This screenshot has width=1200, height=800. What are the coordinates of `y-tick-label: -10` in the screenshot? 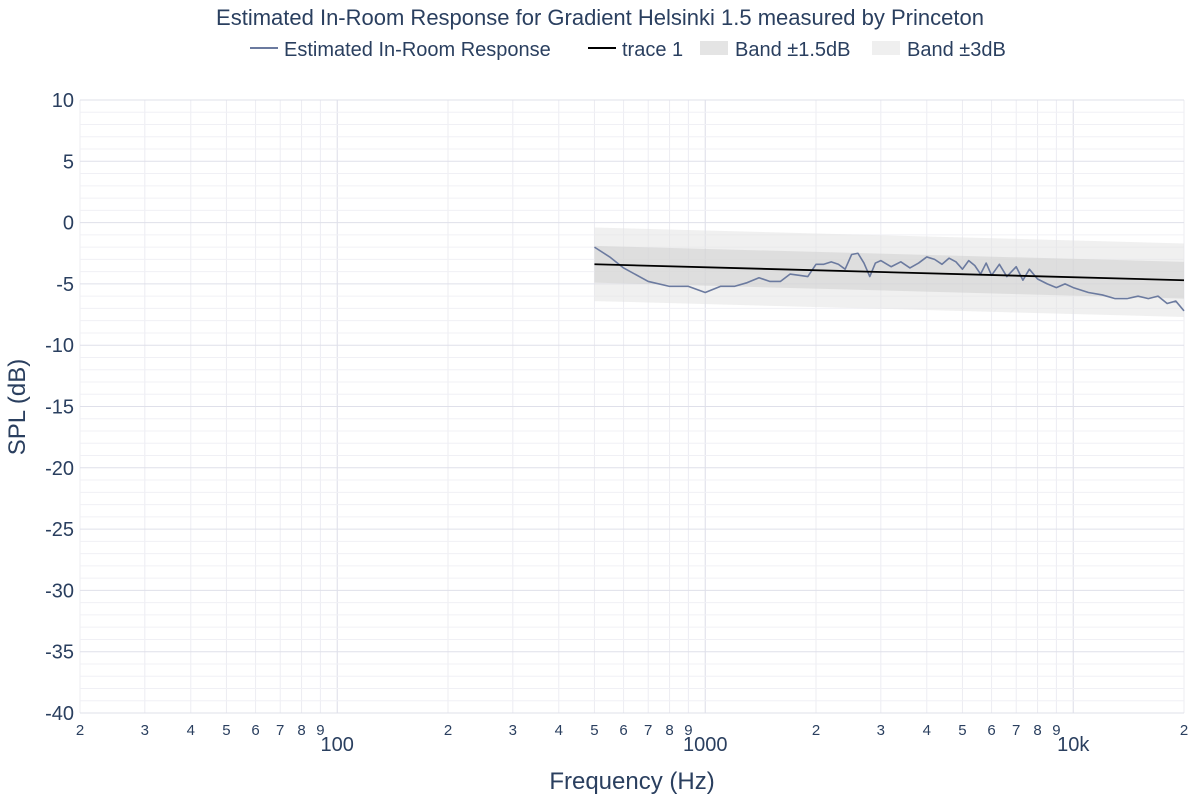 It's located at (59, 346).